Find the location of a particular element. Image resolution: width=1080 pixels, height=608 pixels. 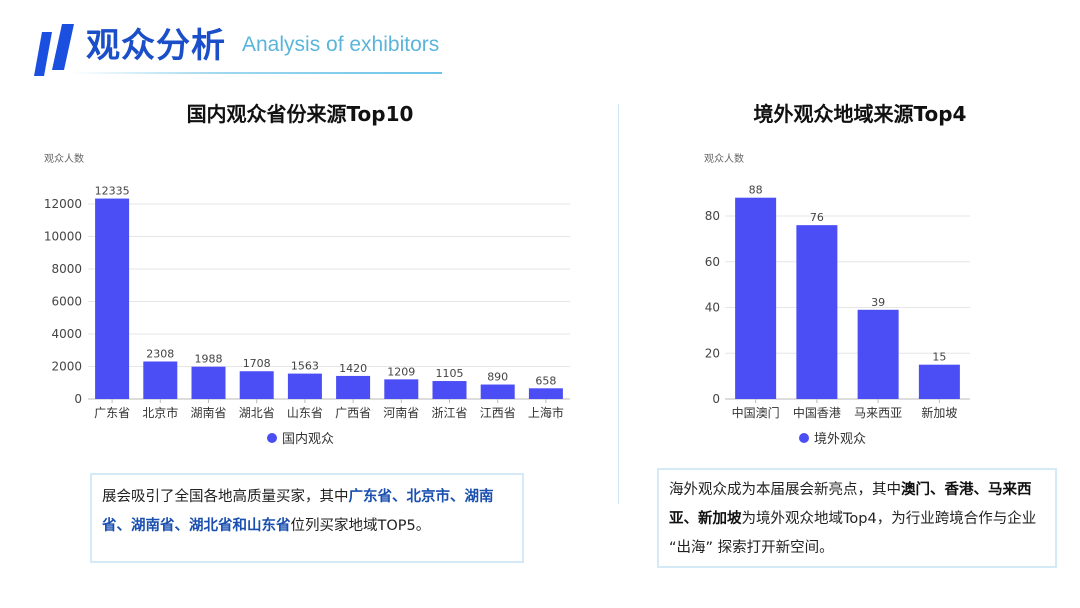

y-tick-label: 40 is located at coordinates (712, 308).